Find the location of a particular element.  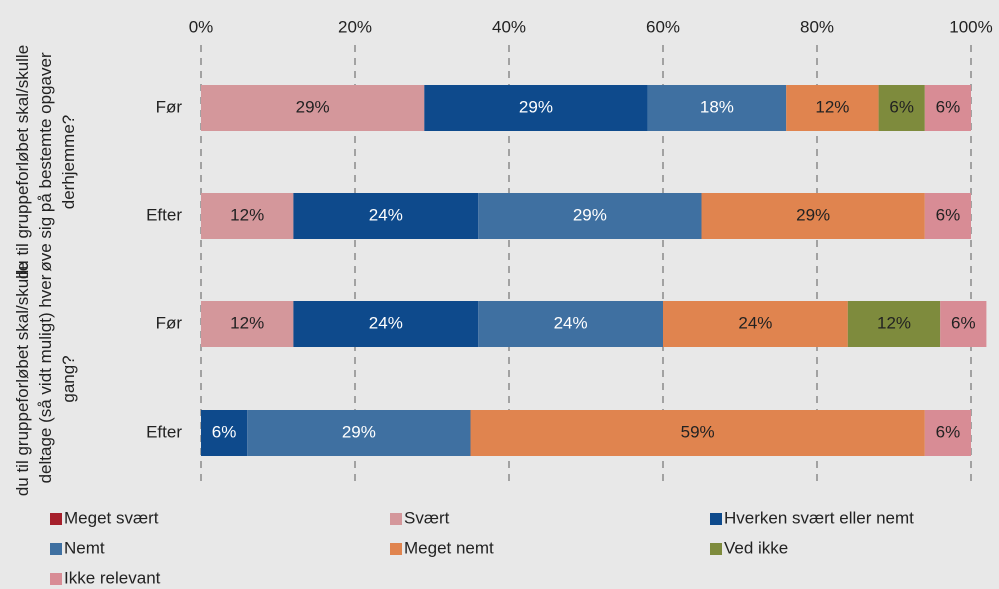

legend-label: Ved ikke is located at coordinates (756, 547).